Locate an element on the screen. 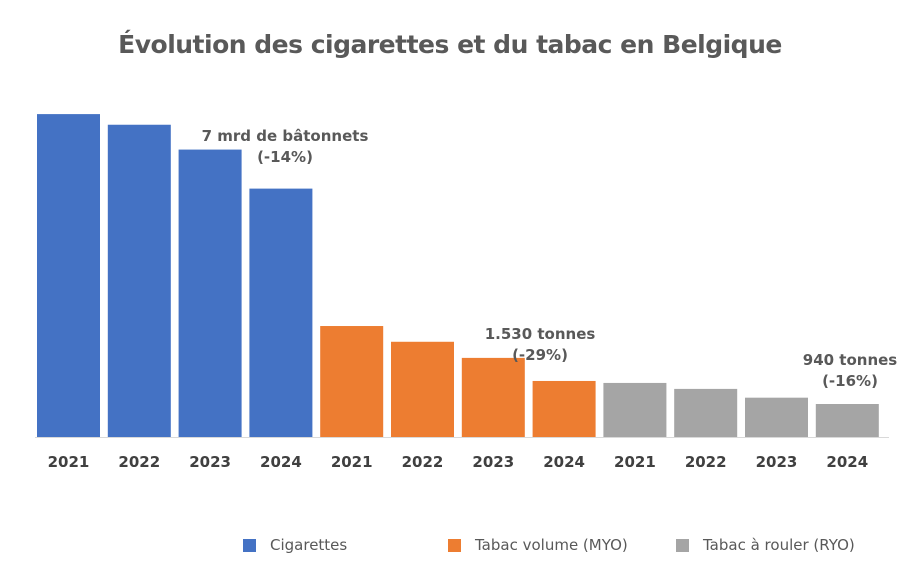 The width and height of the screenshot is (900, 567). annotation-value: 940 tonnes is located at coordinates (850, 360).